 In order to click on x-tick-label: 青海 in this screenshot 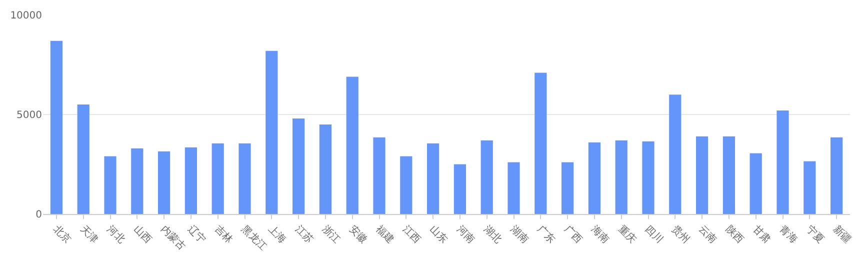, I will do `click(788, 234)`.